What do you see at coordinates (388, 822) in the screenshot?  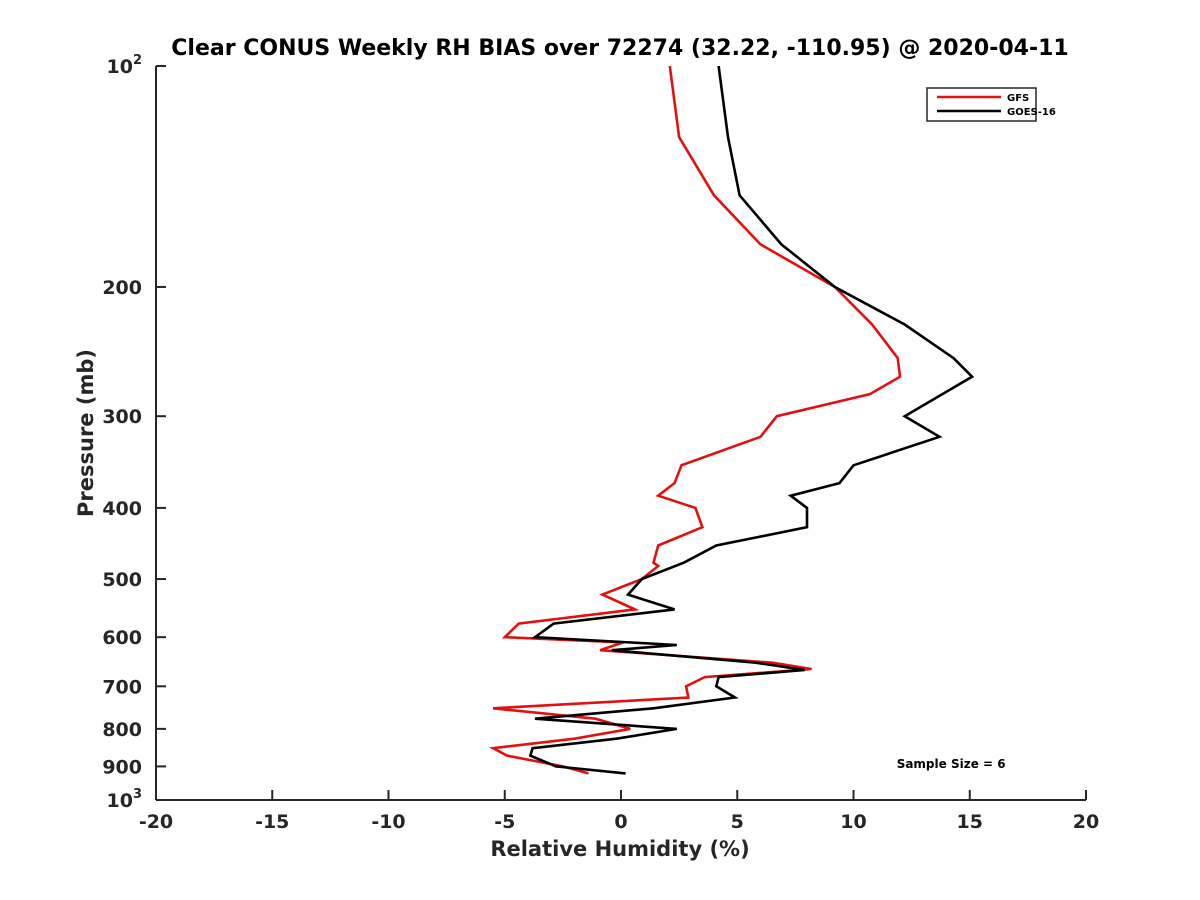 I see `x-tick-label: -10` at bounding box center [388, 822].